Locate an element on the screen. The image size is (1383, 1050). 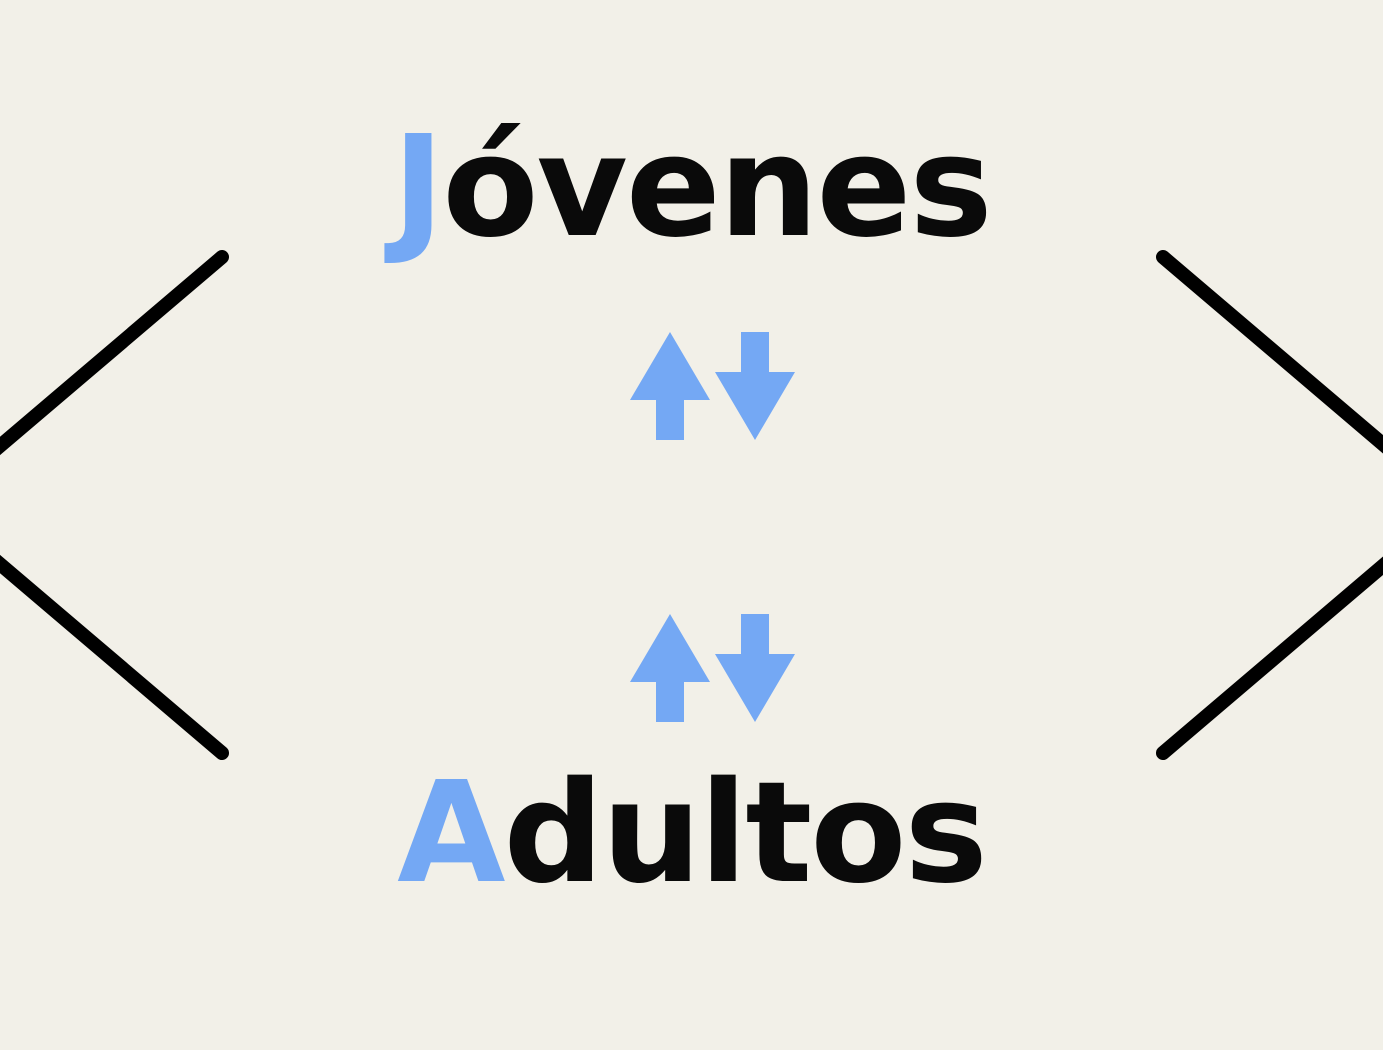
word-adultos-initial: A is located at coordinates (451, 833).